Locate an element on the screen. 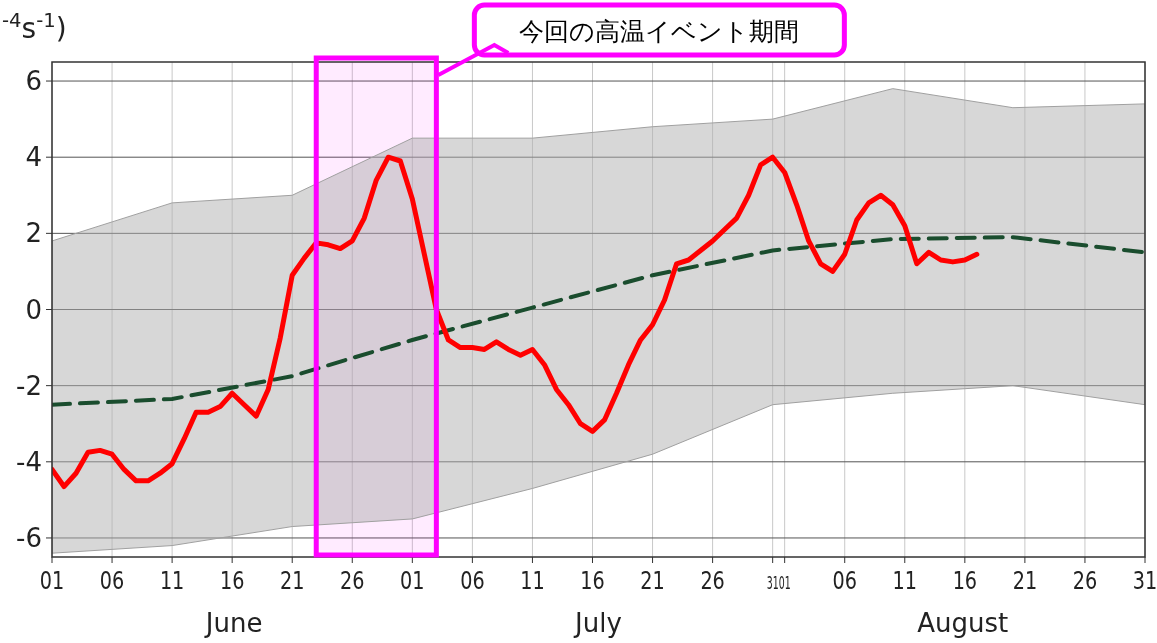  y-tick-label: 0 is located at coordinates (33, 309).